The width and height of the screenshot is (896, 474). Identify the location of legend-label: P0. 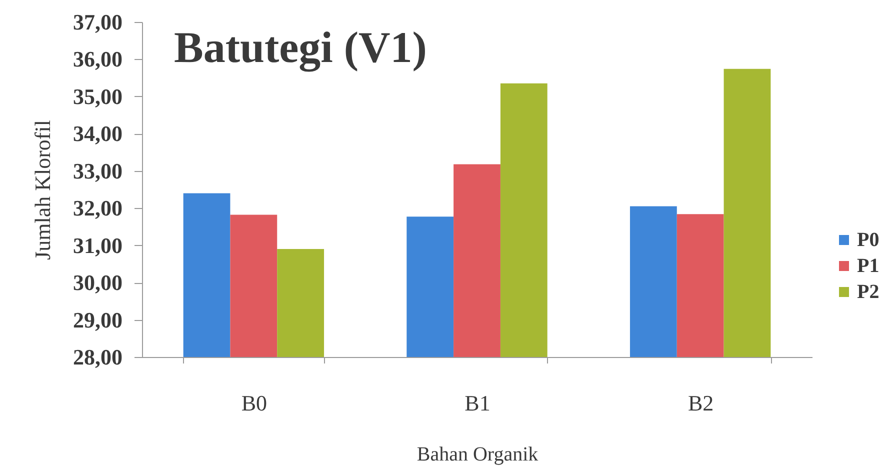
(868, 240).